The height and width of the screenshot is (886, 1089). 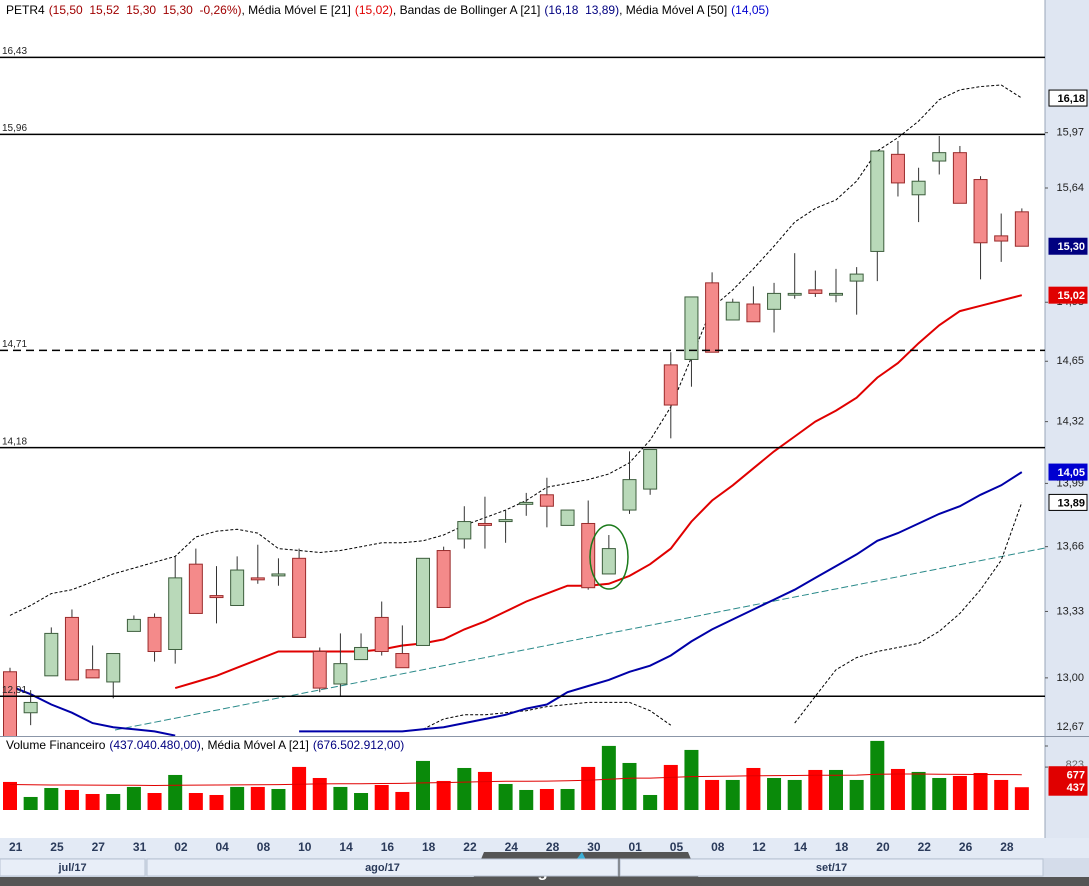 What do you see at coordinates (1070, 547) in the screenshot?
I see `y-tick-label: 13,66` at bounding box center [1070, 547].